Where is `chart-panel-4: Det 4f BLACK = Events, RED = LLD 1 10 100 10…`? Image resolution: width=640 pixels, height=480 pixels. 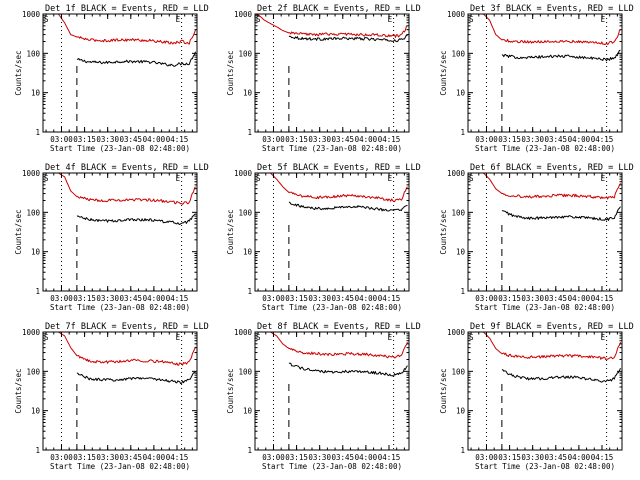 chart-panel-4: Det 4f BLACK = Events, RED = LLD 1 10 100 10… is located at coordinates (111, 237).